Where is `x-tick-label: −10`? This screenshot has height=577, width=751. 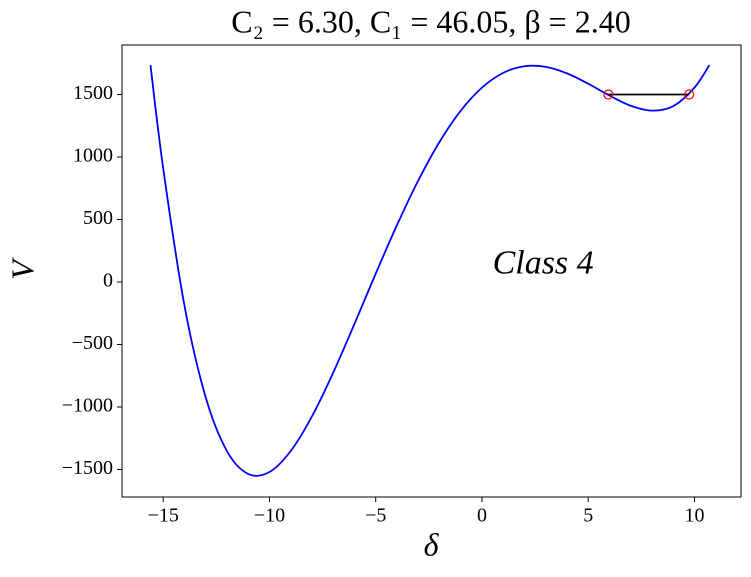 x-tick-label: −10 is located at coordinates (269, 516).